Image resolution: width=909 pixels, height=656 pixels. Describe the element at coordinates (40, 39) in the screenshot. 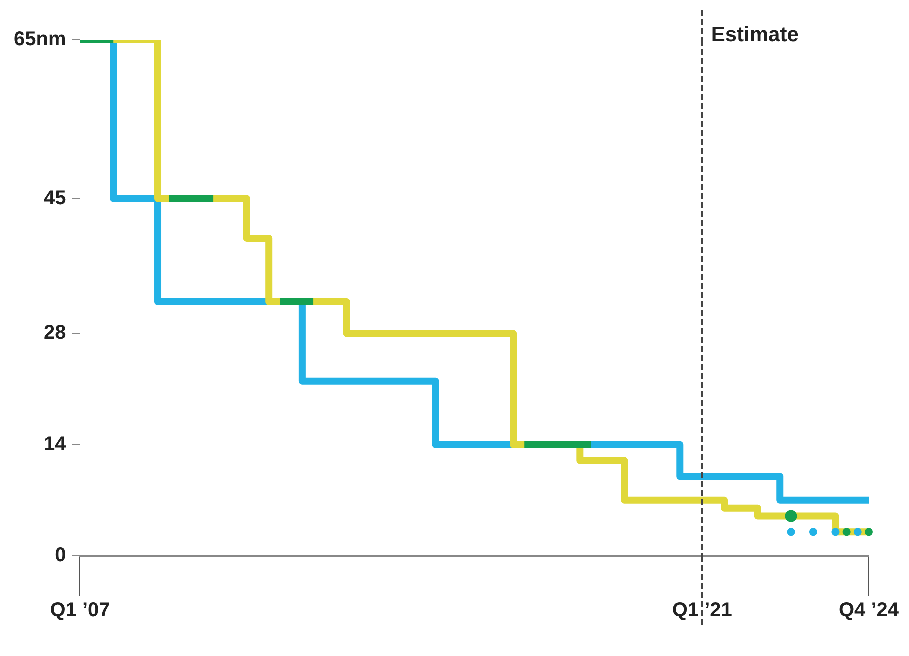

I see `y-tick-label: 65nm` at that location.